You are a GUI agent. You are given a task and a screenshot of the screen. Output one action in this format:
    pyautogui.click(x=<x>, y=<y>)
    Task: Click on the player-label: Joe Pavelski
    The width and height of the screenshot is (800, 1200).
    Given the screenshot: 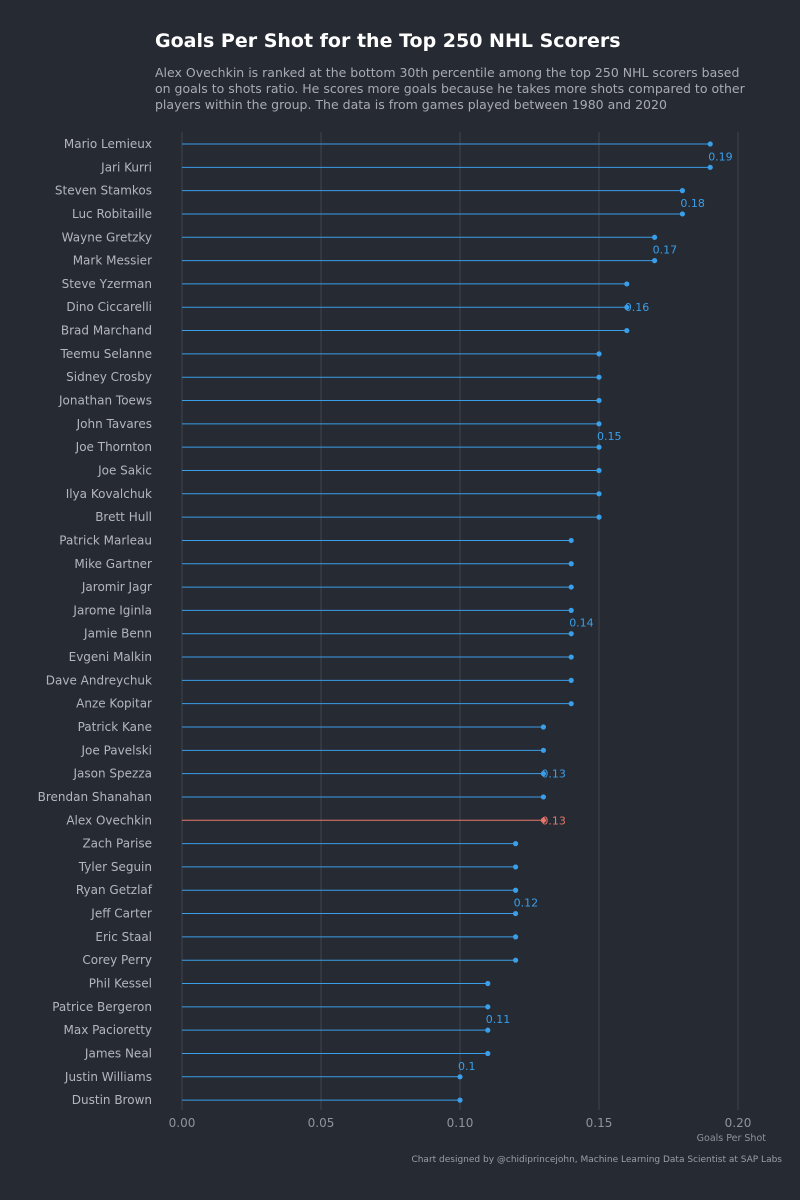 What is the action you would take?
    pyautogui.click(x=116, y=750)
    